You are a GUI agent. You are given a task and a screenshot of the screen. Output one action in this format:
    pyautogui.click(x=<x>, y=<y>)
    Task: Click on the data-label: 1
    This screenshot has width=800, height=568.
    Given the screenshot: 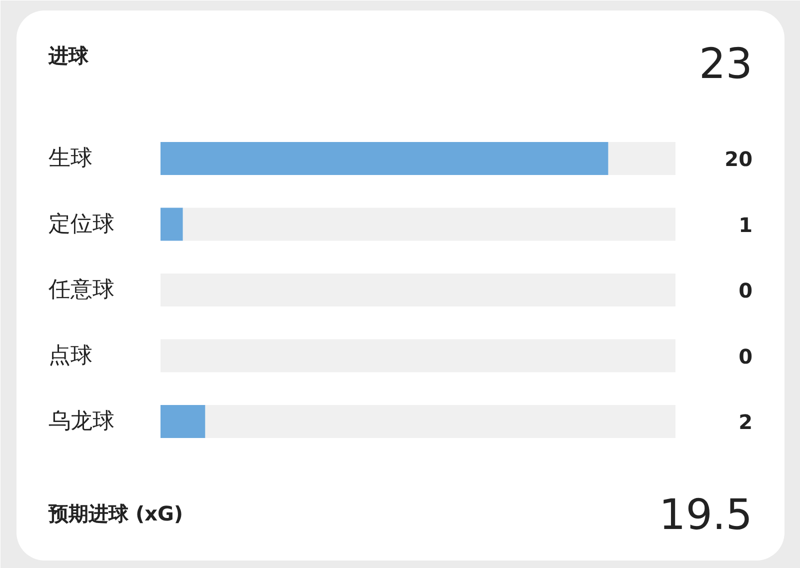 What is the action you would take?
    pyautogui.click(x=745, y=224)
    